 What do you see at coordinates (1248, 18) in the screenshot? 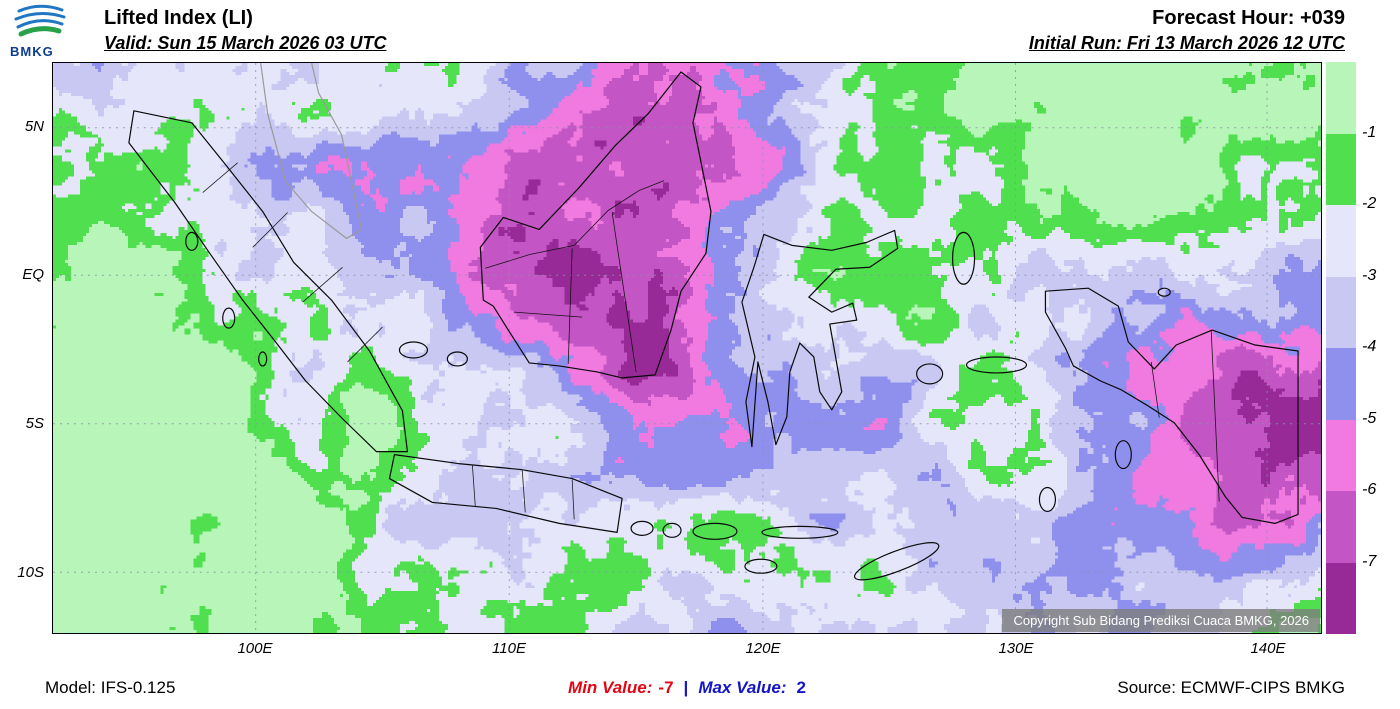
I see `forecast-hour-label: Forecast Hour: +039` at bounding box center [1248, 18].